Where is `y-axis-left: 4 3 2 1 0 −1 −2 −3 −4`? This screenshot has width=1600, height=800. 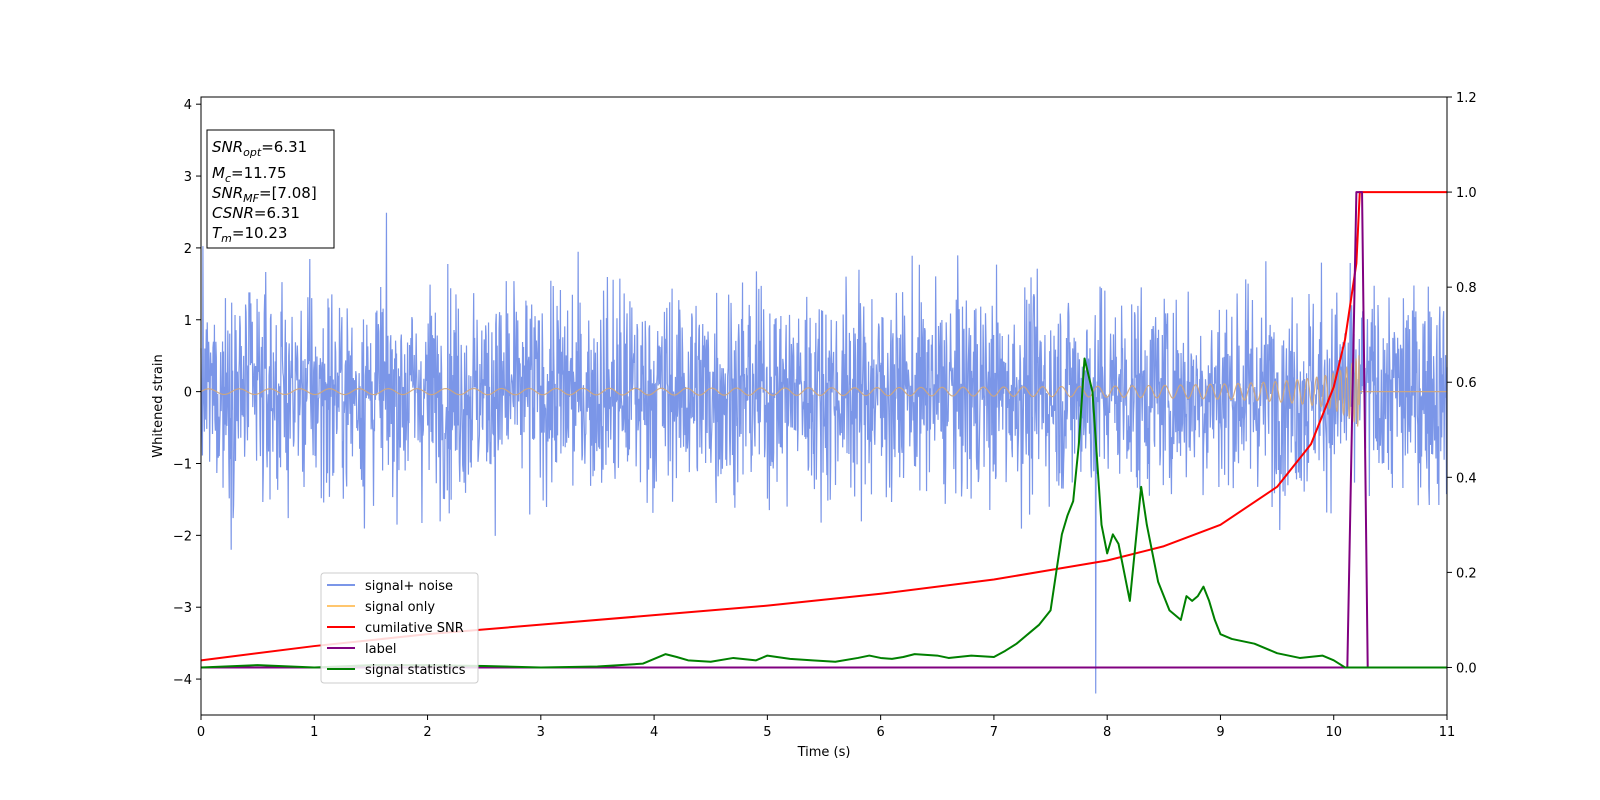
y-axis-left: 4 3 2 1 0 −1 −2 −3 −4 is located at coordinates (187, 393).